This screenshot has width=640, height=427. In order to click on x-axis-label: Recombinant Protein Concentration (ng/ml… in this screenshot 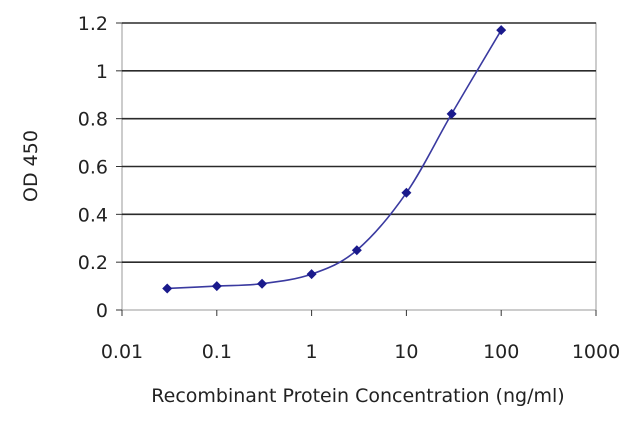, I will do `click(357, 396)`.